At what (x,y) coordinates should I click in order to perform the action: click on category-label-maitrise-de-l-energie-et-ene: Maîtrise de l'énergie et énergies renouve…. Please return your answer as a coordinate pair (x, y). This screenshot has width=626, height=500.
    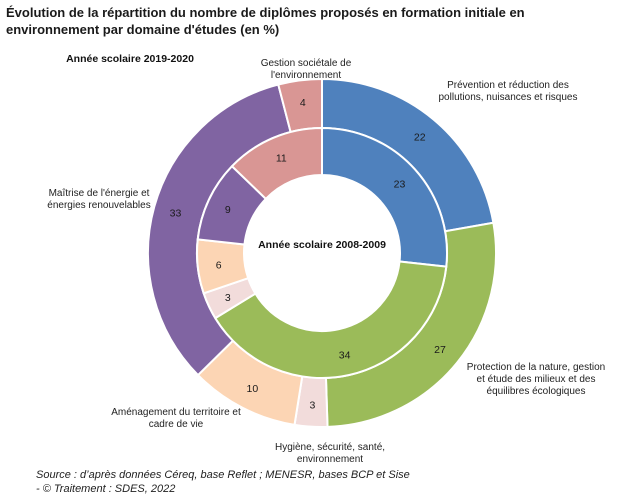
    Looking at the image, I should click on (98, 199).